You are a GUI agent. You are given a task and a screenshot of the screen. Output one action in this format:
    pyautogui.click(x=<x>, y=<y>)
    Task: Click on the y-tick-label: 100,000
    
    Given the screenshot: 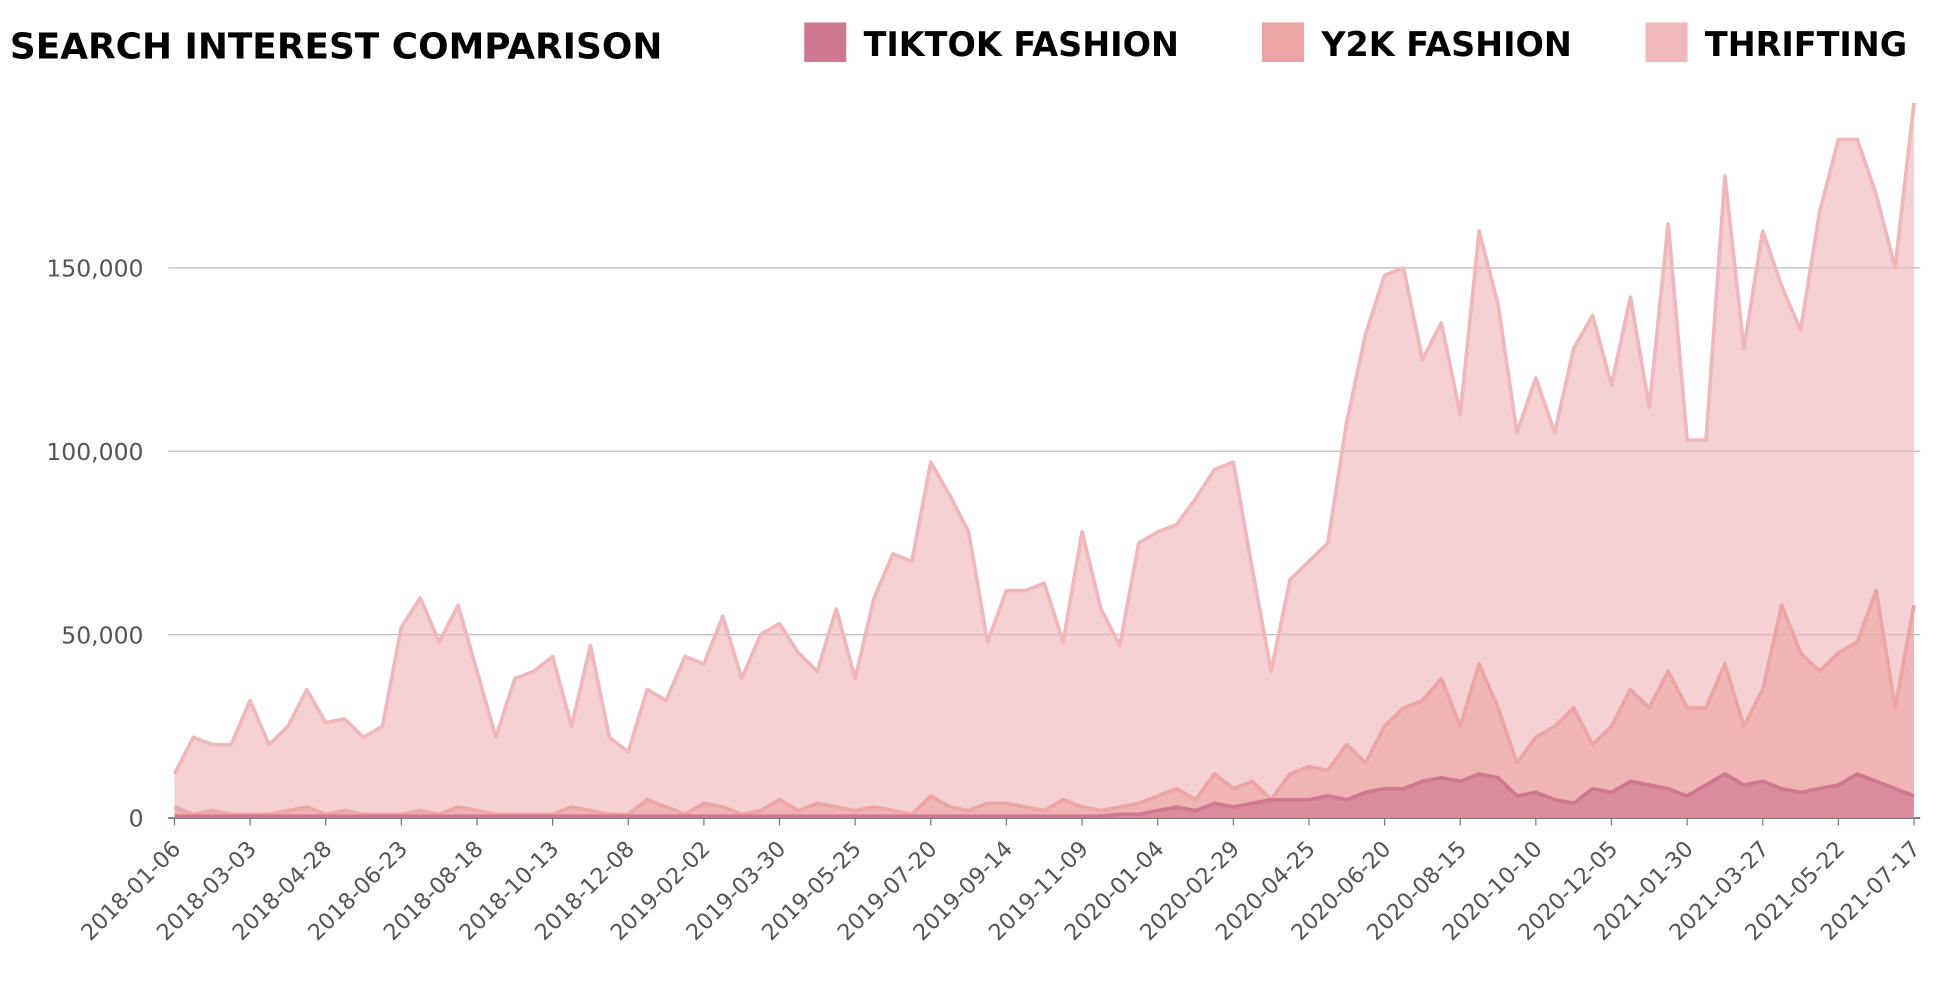 What is the action you would take?
    pyautogui.click(x=94, y=452)
    